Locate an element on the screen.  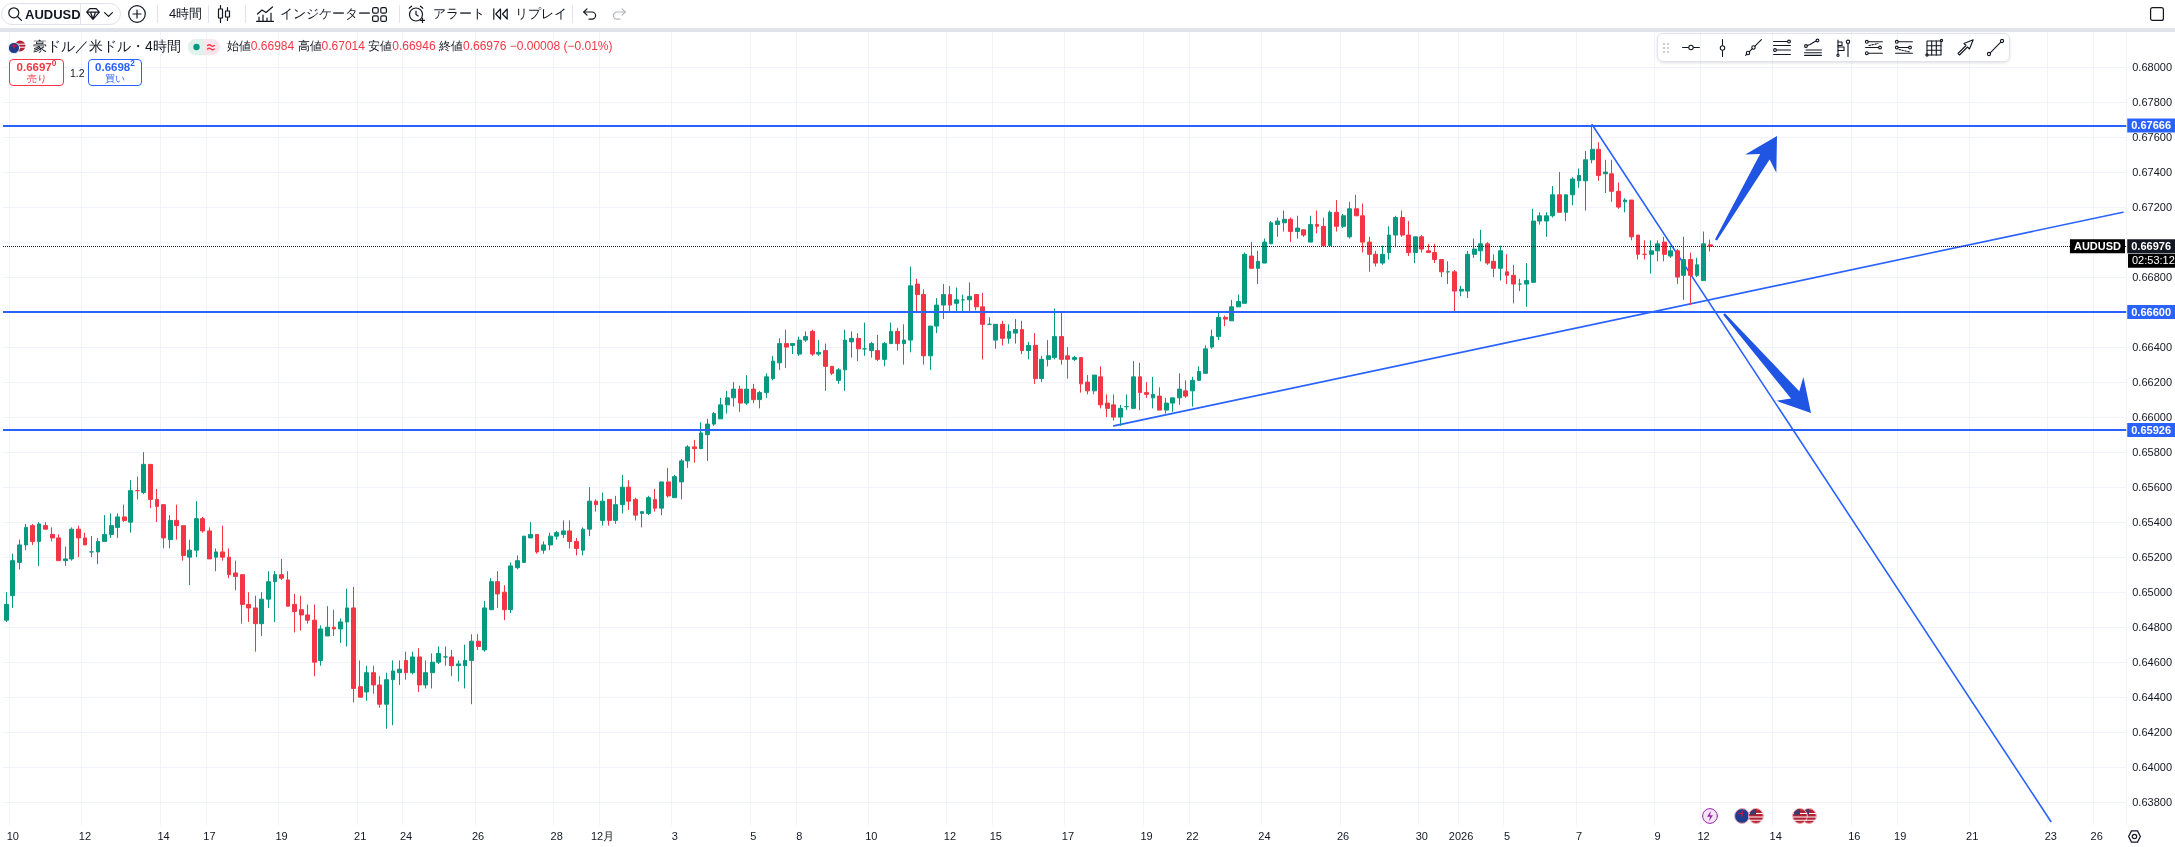
ref-line-label: 0.66600 is located at coordinates (2151, 312).